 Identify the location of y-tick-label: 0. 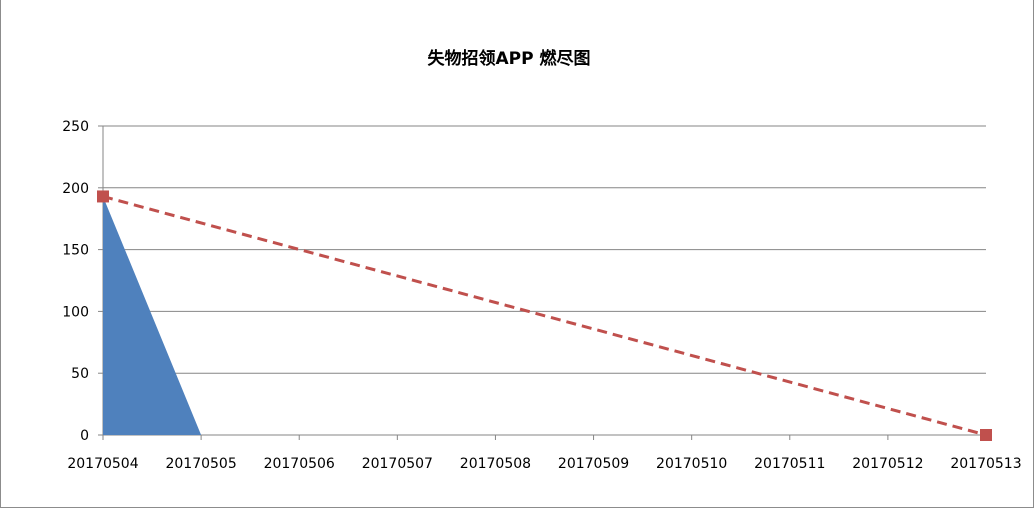
(84, 436).